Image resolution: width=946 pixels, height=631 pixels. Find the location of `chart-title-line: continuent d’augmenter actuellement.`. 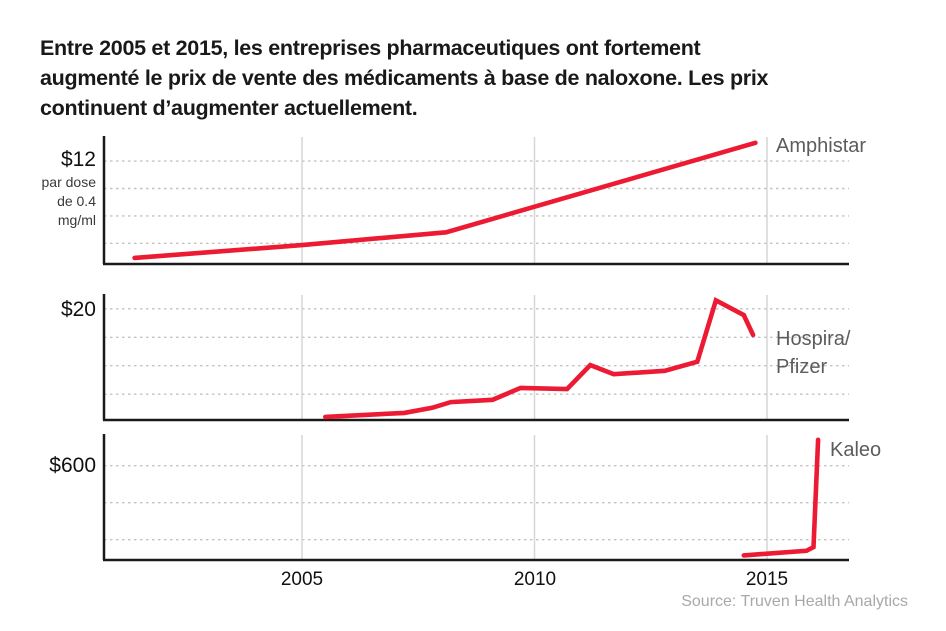

chart-title-line: continuent d’augmenter actuellement. is located at coordinates (229, 108).